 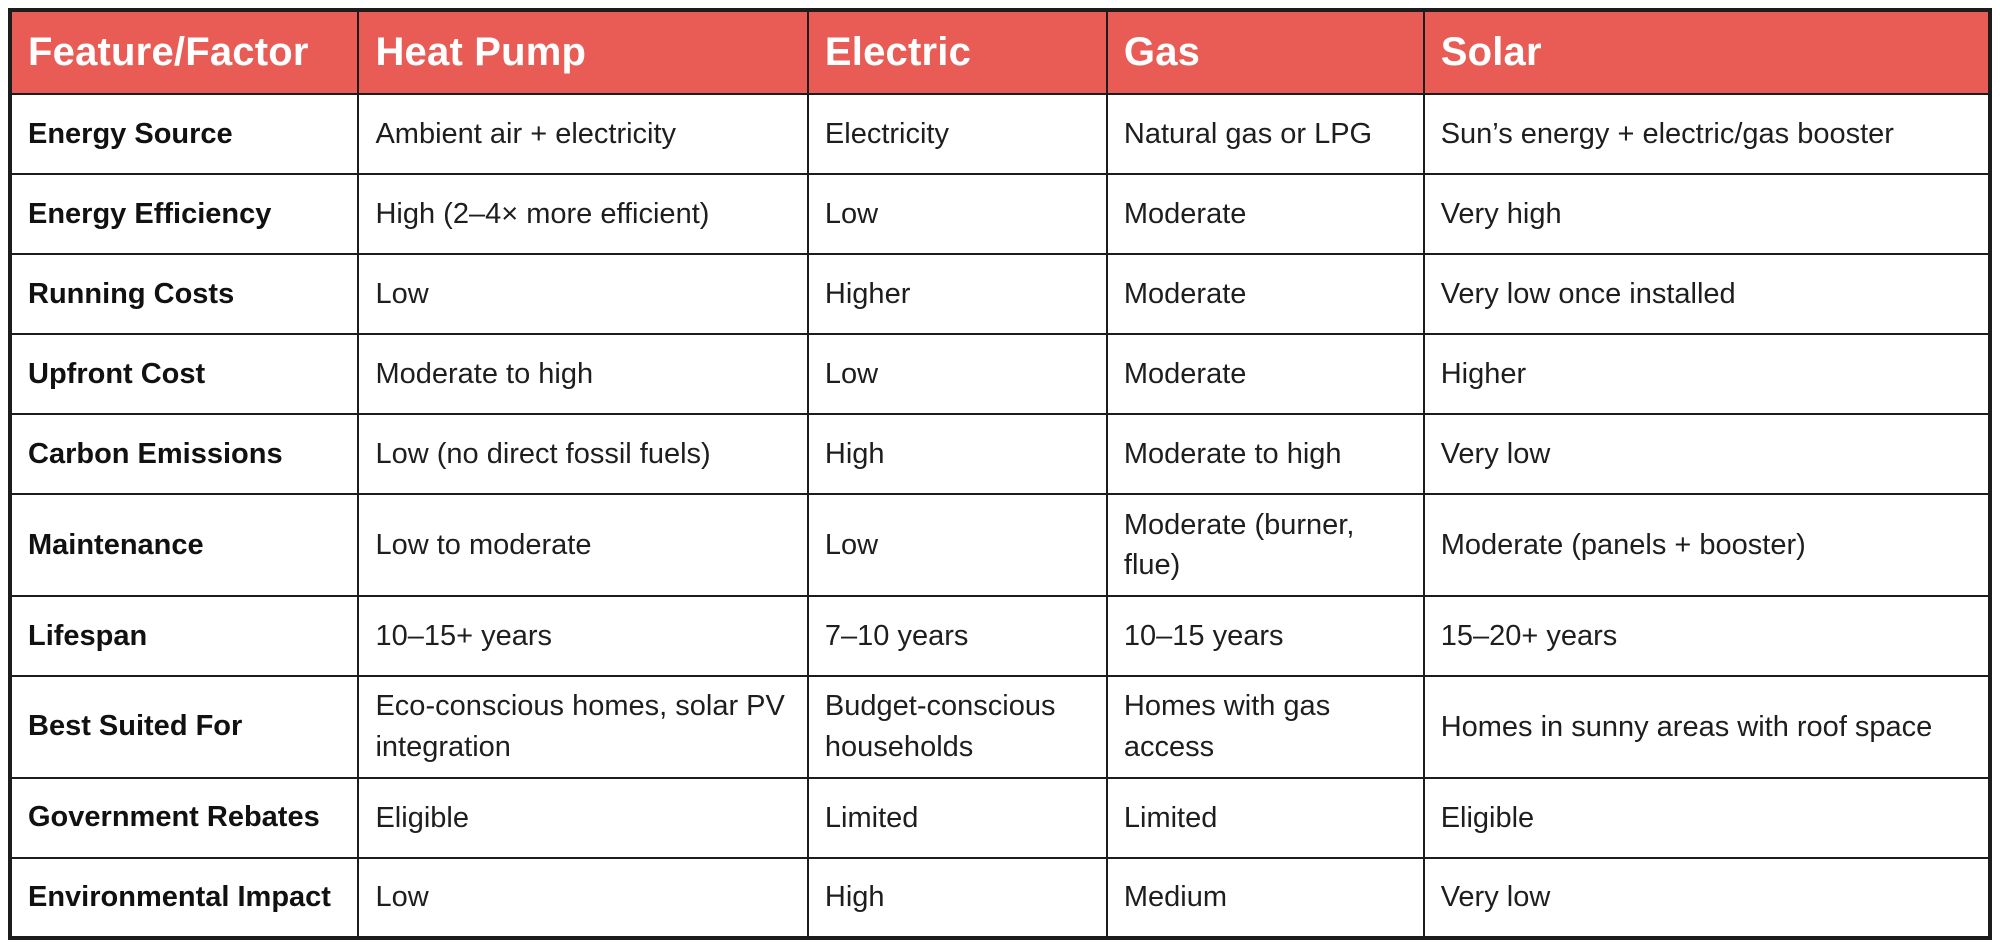 What do you see at coordinates (184, 898) in the screenshot?
I see `feature-cell: Environmental Impact` at bounding box center [184, 898].